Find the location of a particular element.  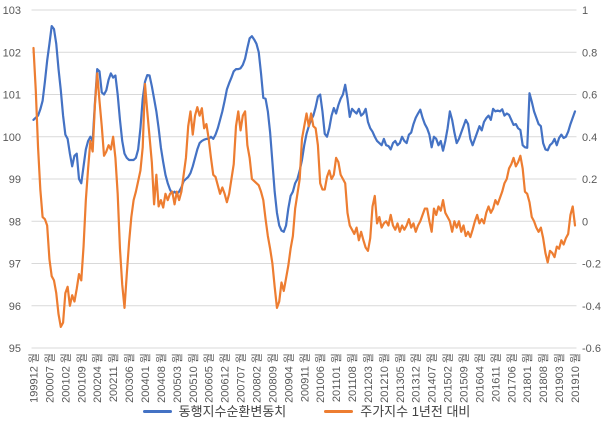

x-axis-tick: 200911 월 is located at coordinates (304, 377).